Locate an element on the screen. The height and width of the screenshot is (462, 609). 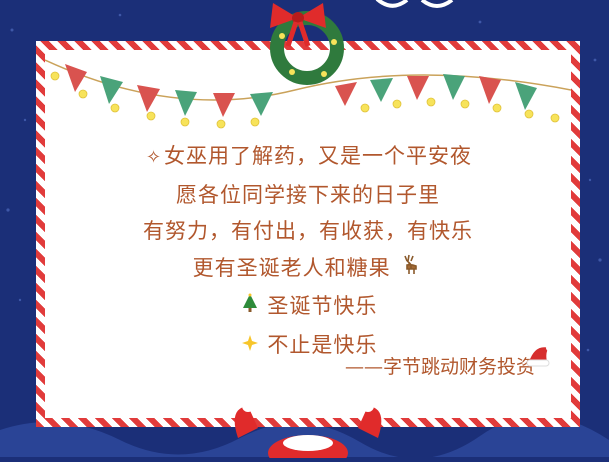
poem-line-4: 更有圣诞老人和糖果 is located at coordinates (308, 269).